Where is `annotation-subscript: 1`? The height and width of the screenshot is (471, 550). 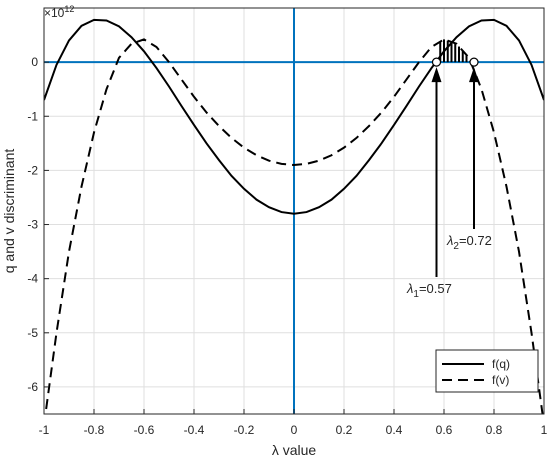
annotation-subscript: 1 is located at coordinates (416, 294).